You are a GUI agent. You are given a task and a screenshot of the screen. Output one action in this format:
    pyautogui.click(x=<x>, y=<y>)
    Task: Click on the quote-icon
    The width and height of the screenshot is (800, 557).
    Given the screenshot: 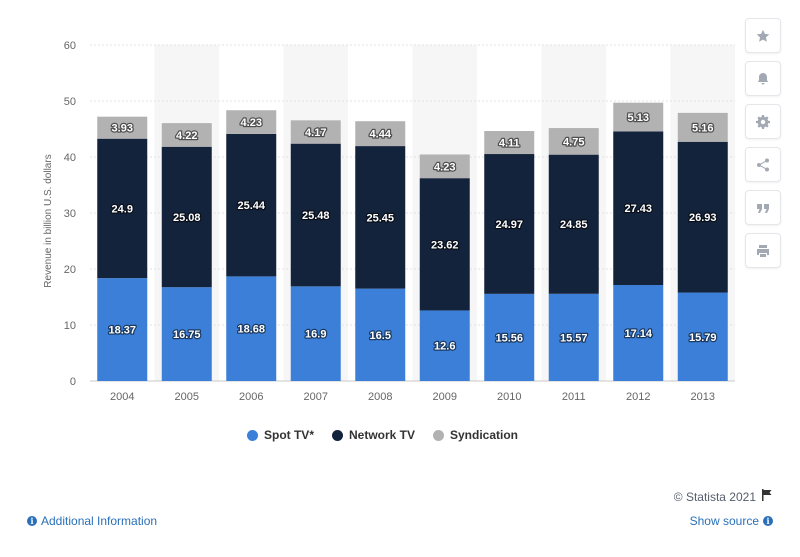 What is the action you would take?
    pyautogui.click(x=763, y=208)
    